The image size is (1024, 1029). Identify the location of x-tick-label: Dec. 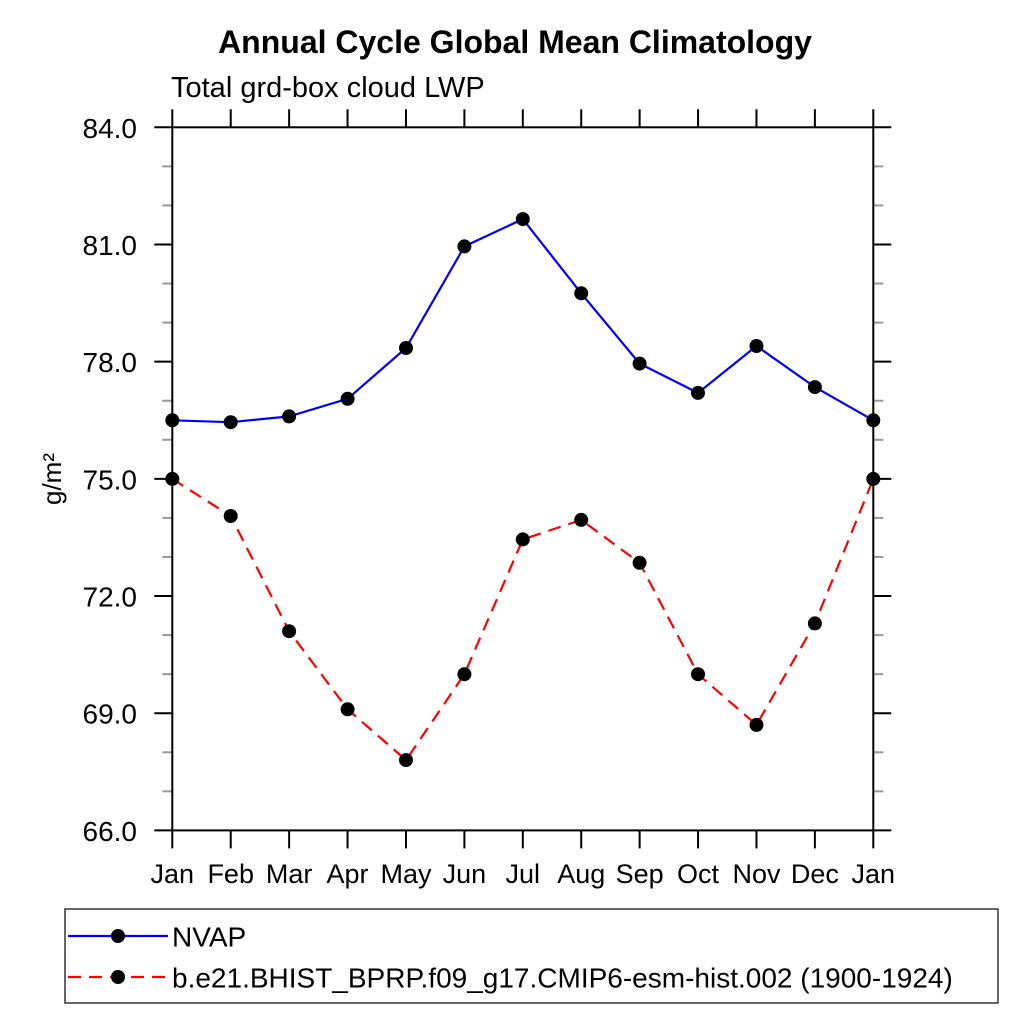
(815, 874).